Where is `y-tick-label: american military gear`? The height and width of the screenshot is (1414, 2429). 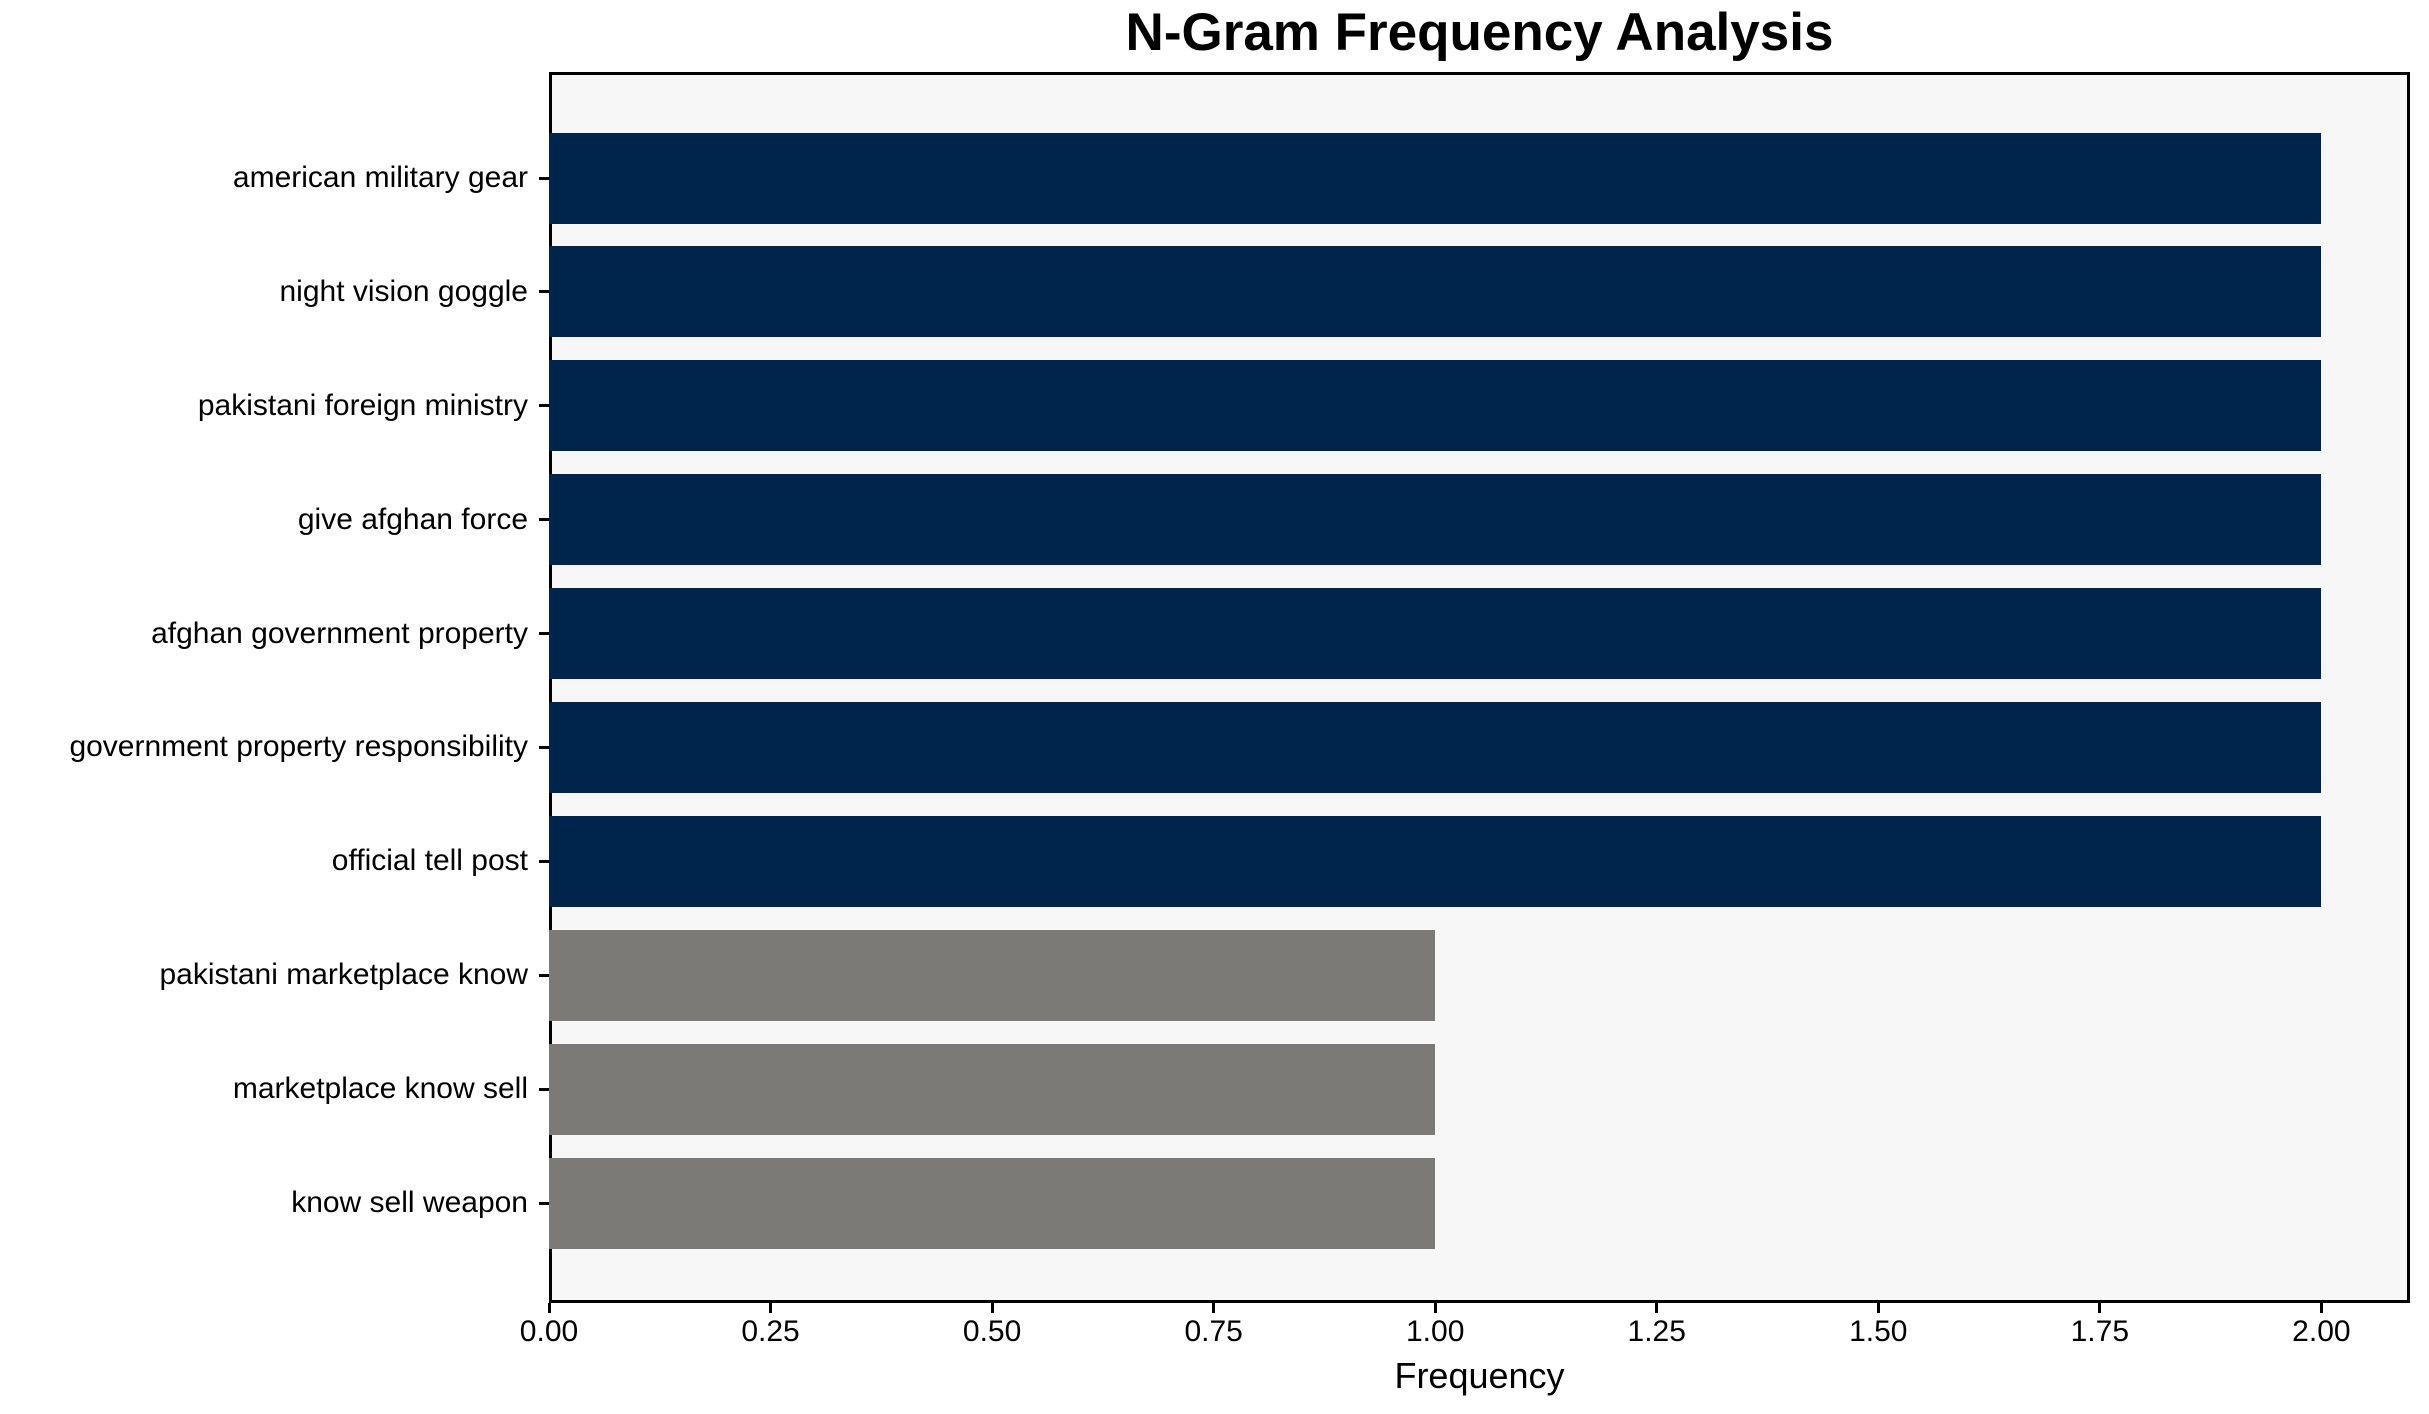 y-tick-label: american military gear is located at coordinates (380, 177).